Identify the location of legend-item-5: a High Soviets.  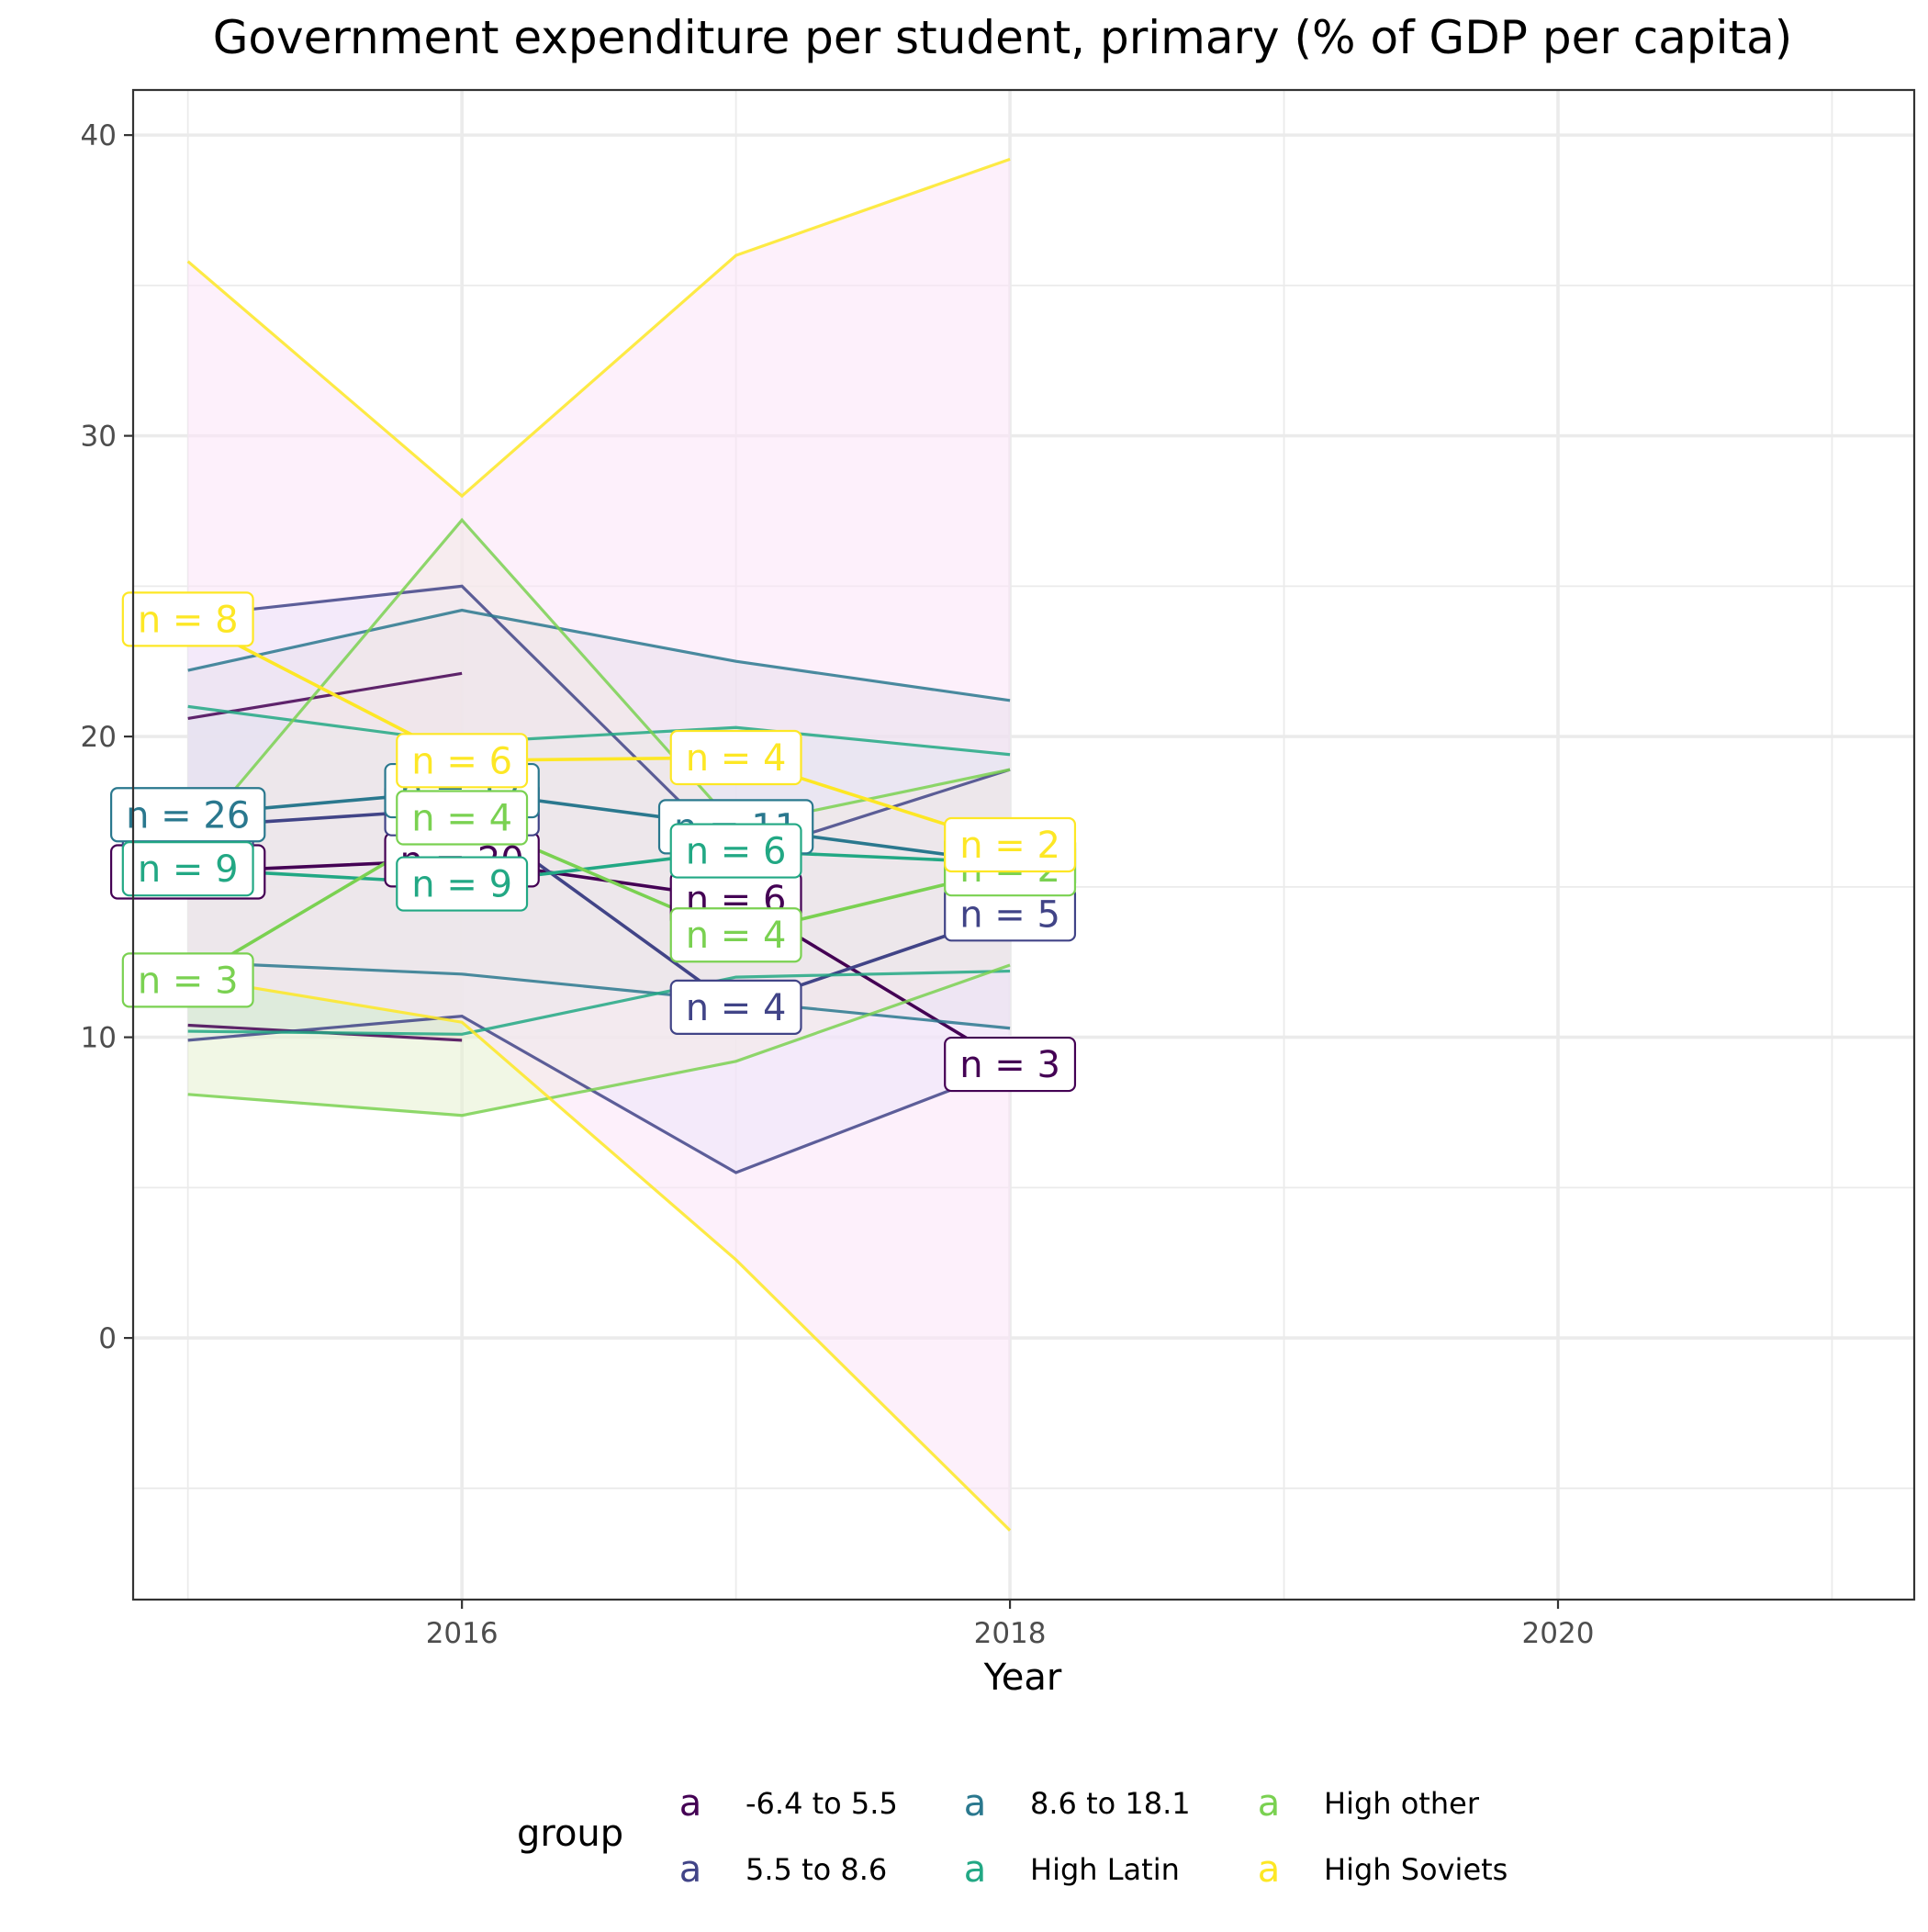
(1383, 1869).